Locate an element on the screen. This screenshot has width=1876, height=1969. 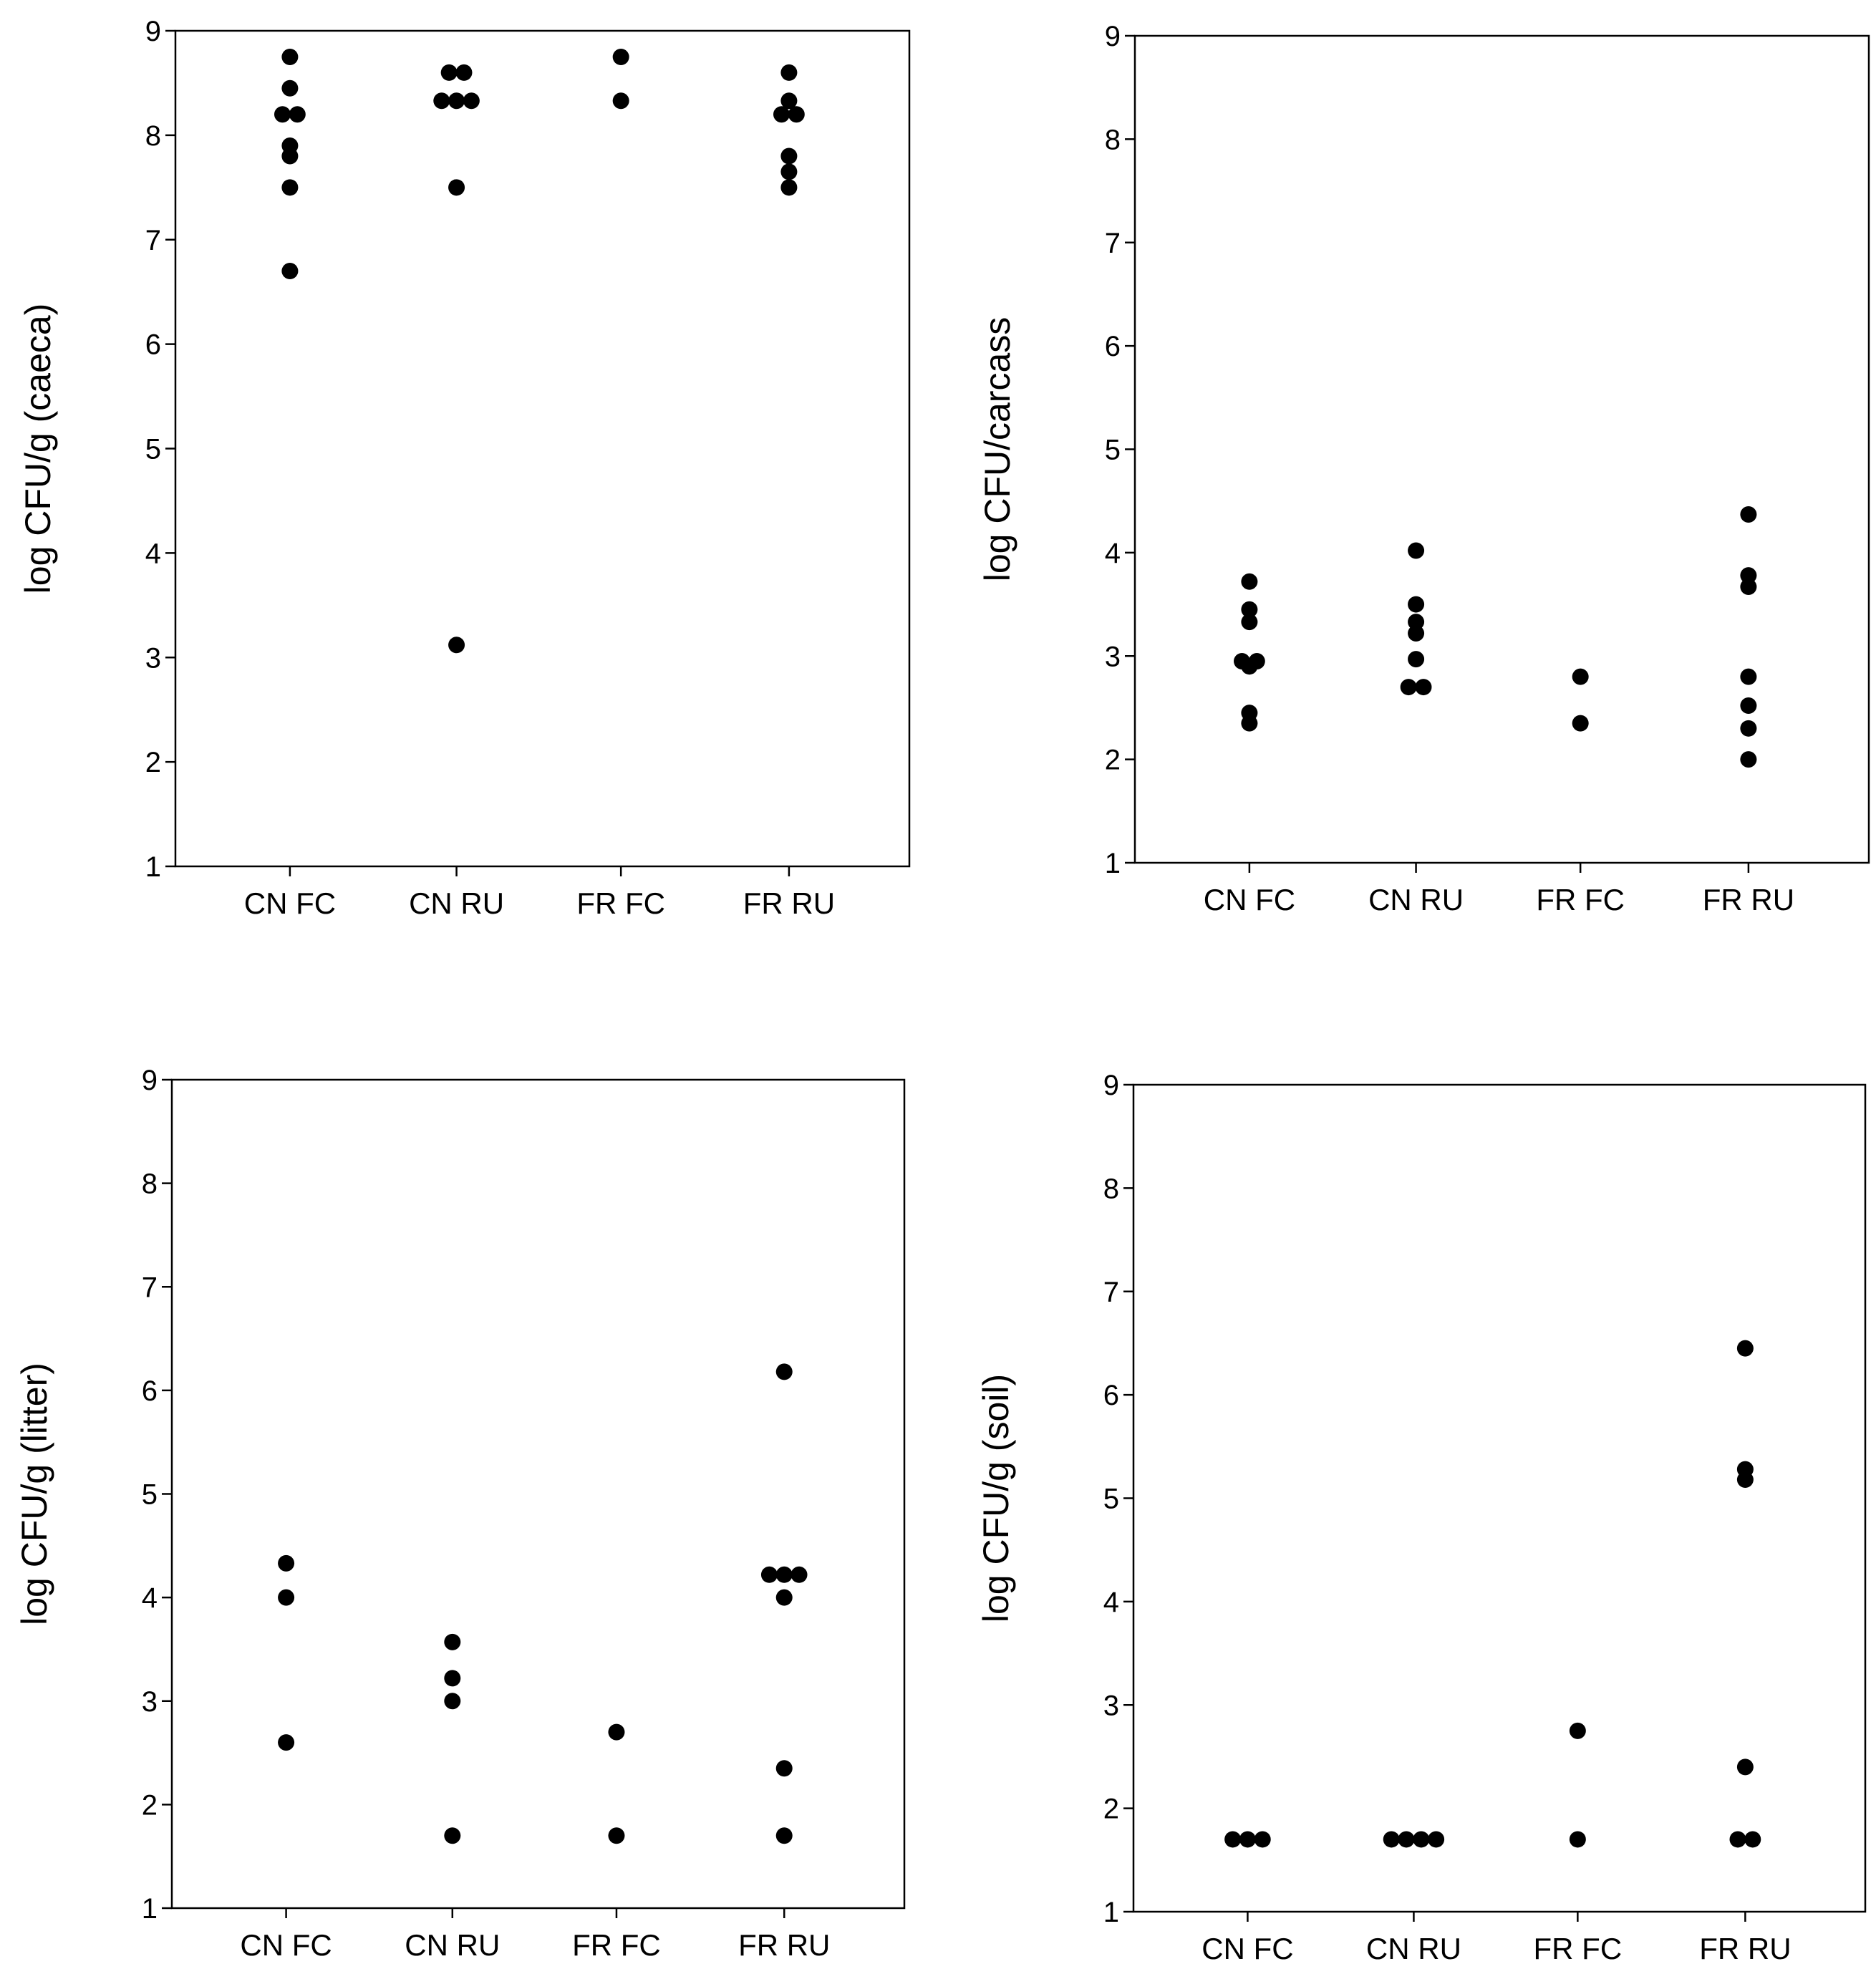
y-tick-label: 2 is located at coordinates (150, 1805).